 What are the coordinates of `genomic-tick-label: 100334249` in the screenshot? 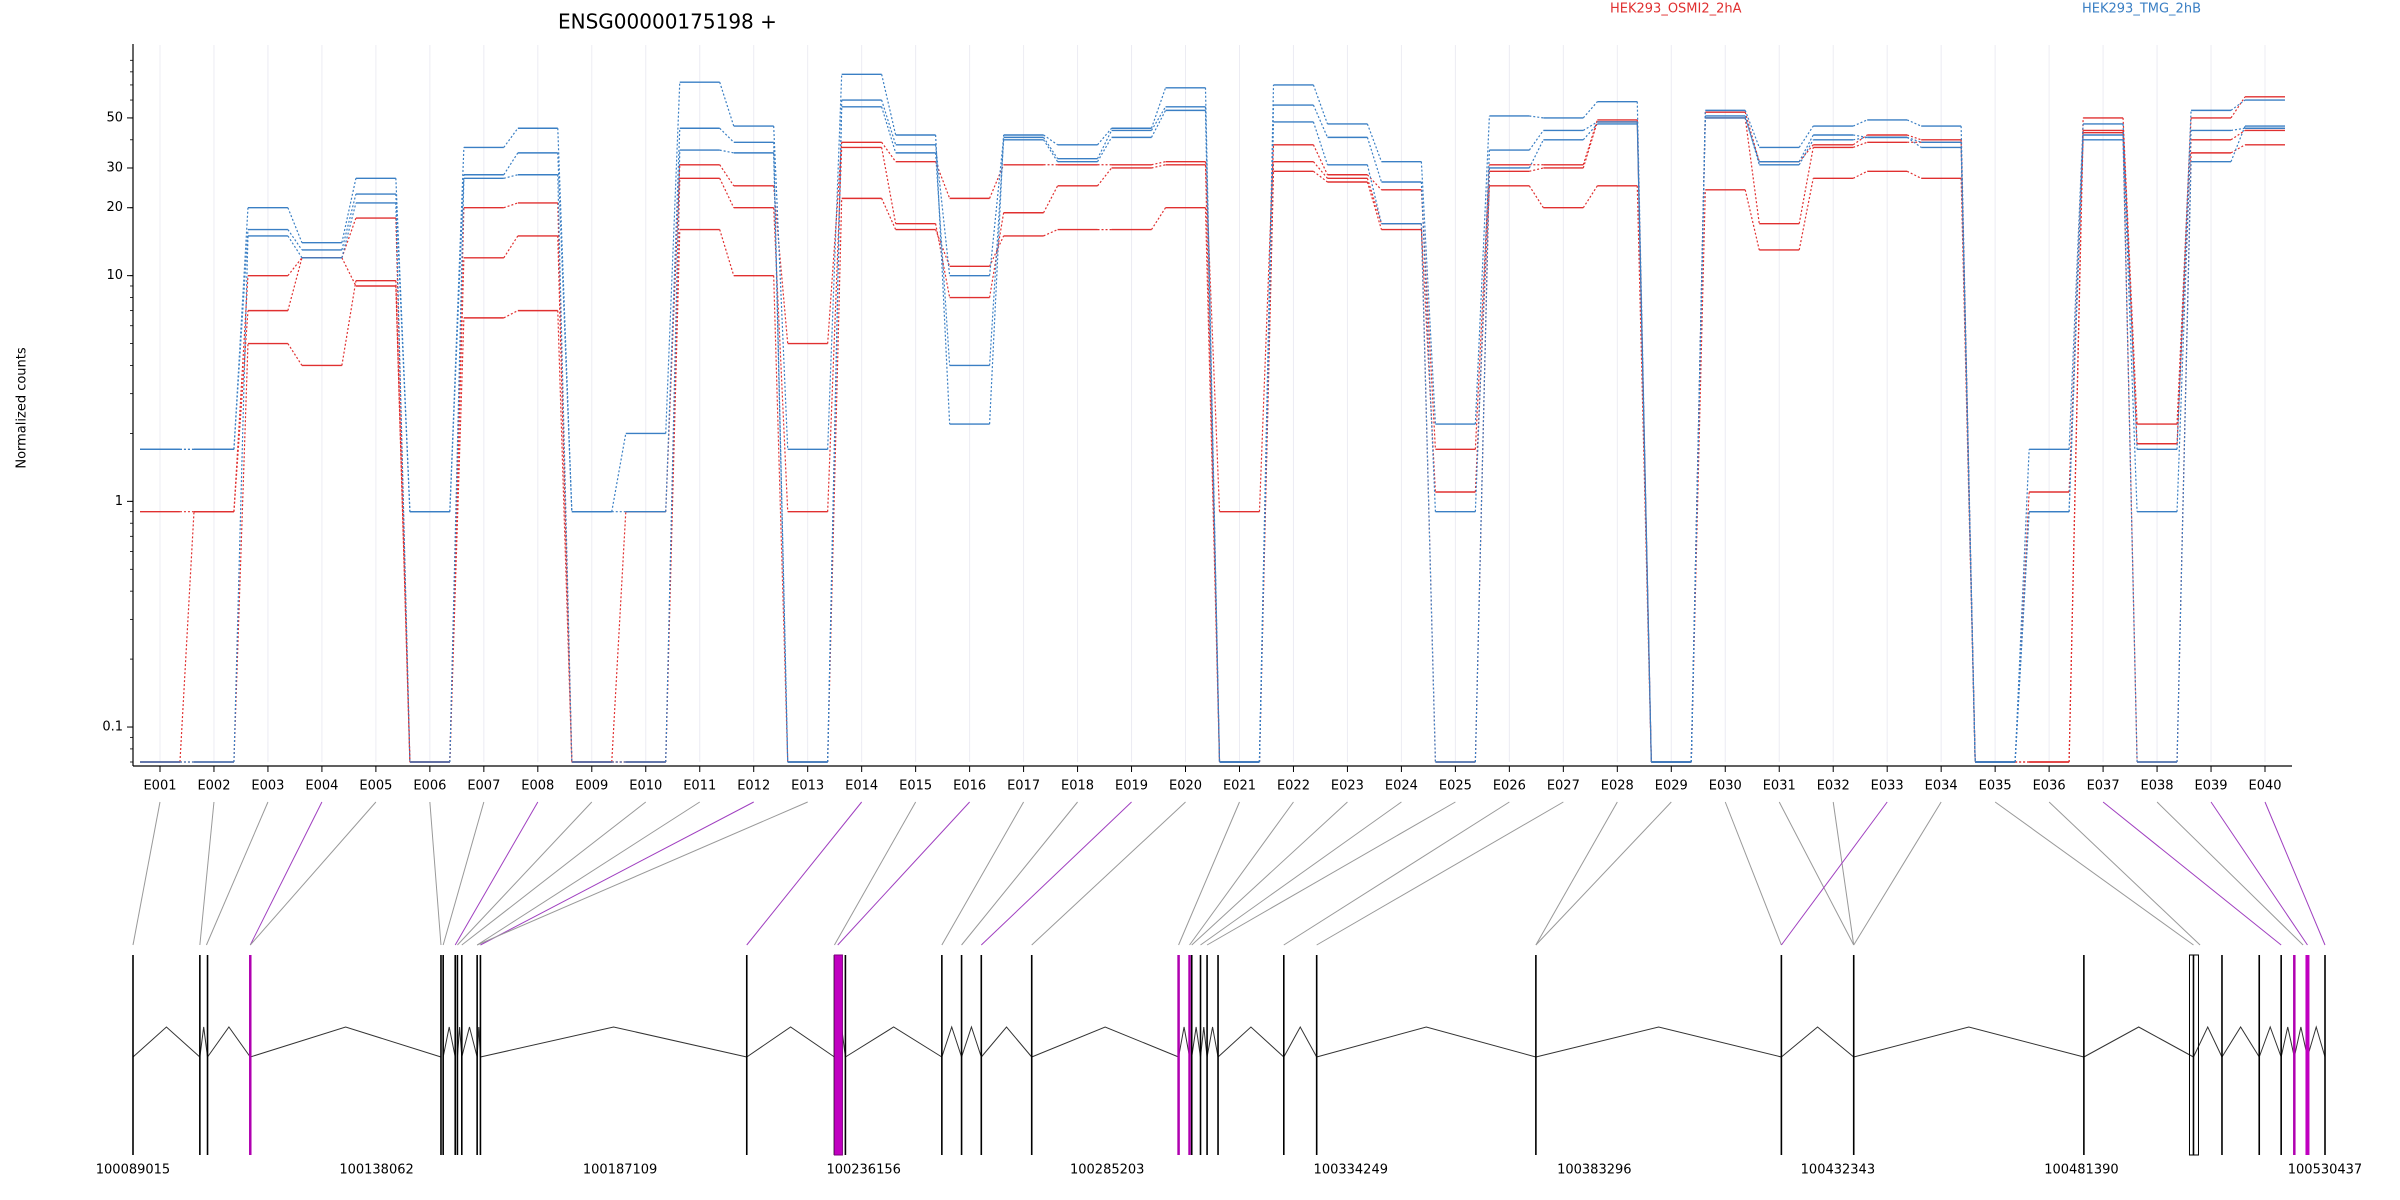 It's located at (1351, 1170).